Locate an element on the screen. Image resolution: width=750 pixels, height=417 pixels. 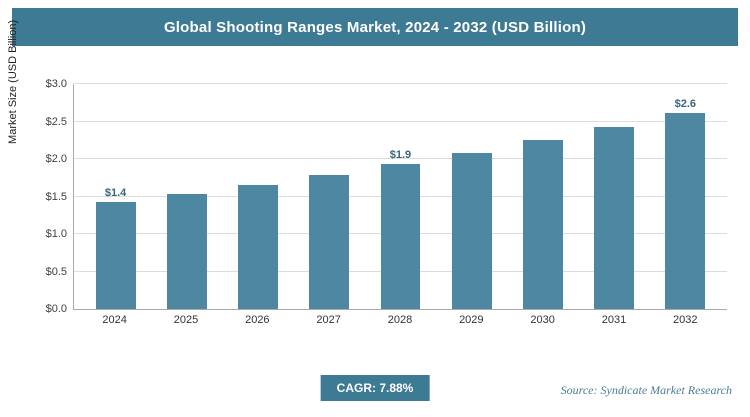
x-tick-label: 2031 is located at coordinates (614, 320).